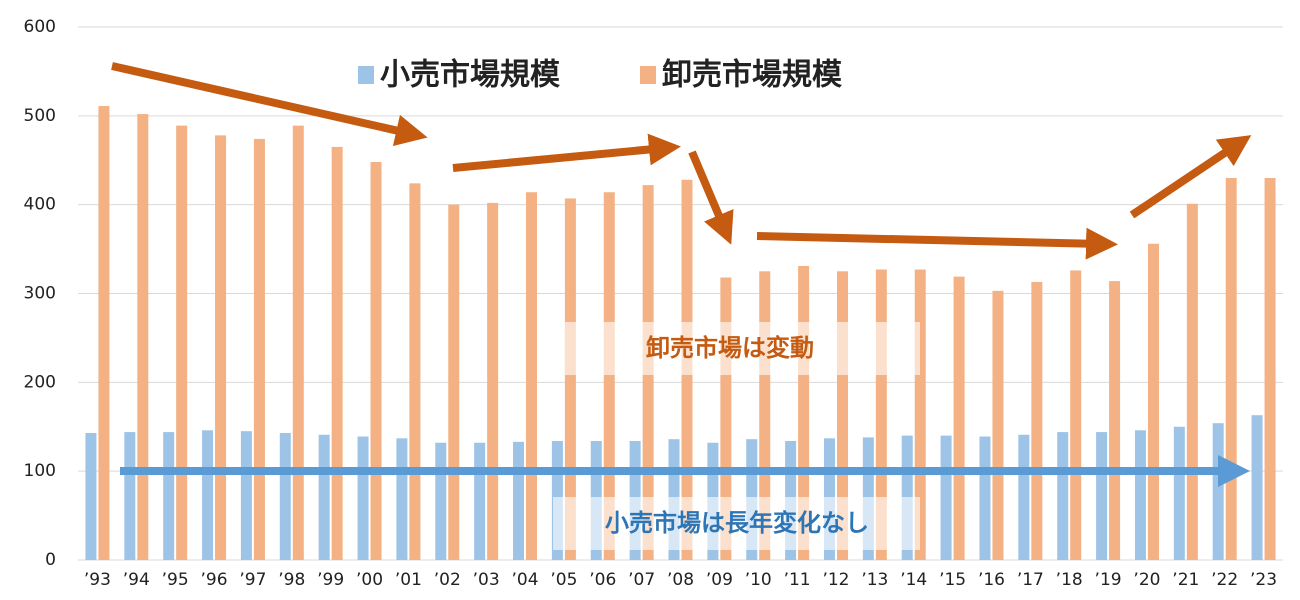  Describe the element at coordinates (1030, 580) in the screenshot. I see `x-tick-label: ’17` at that location.